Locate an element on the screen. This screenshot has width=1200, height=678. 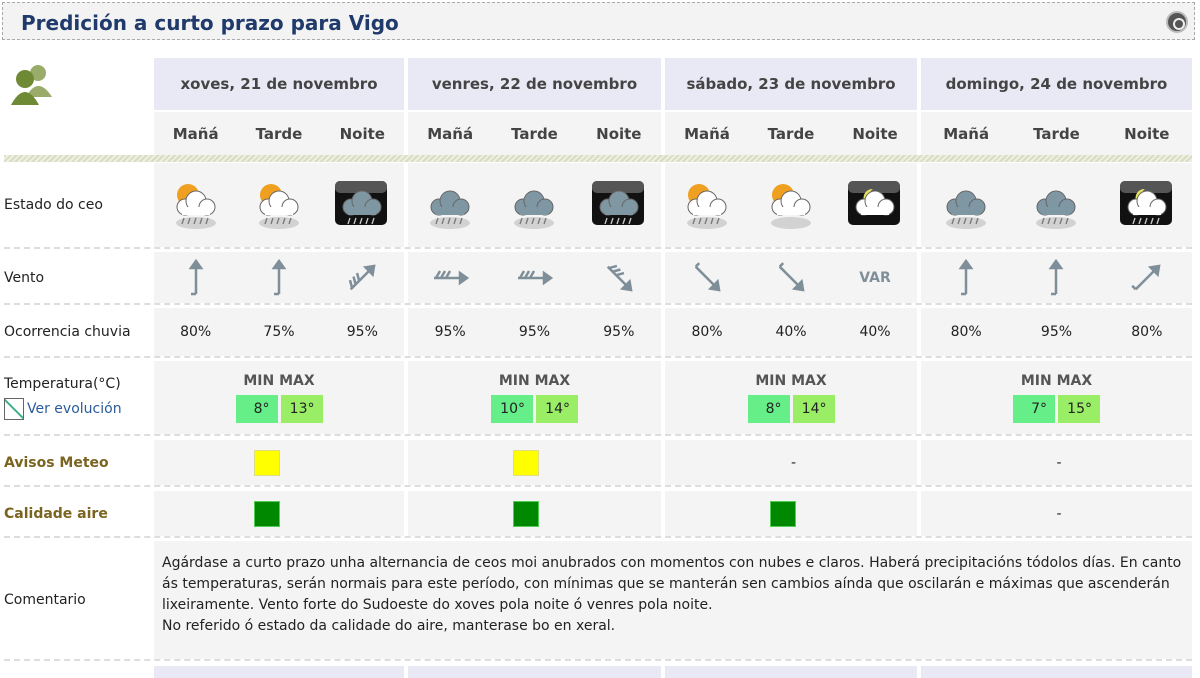
divider is located at coordinates (598, 158).